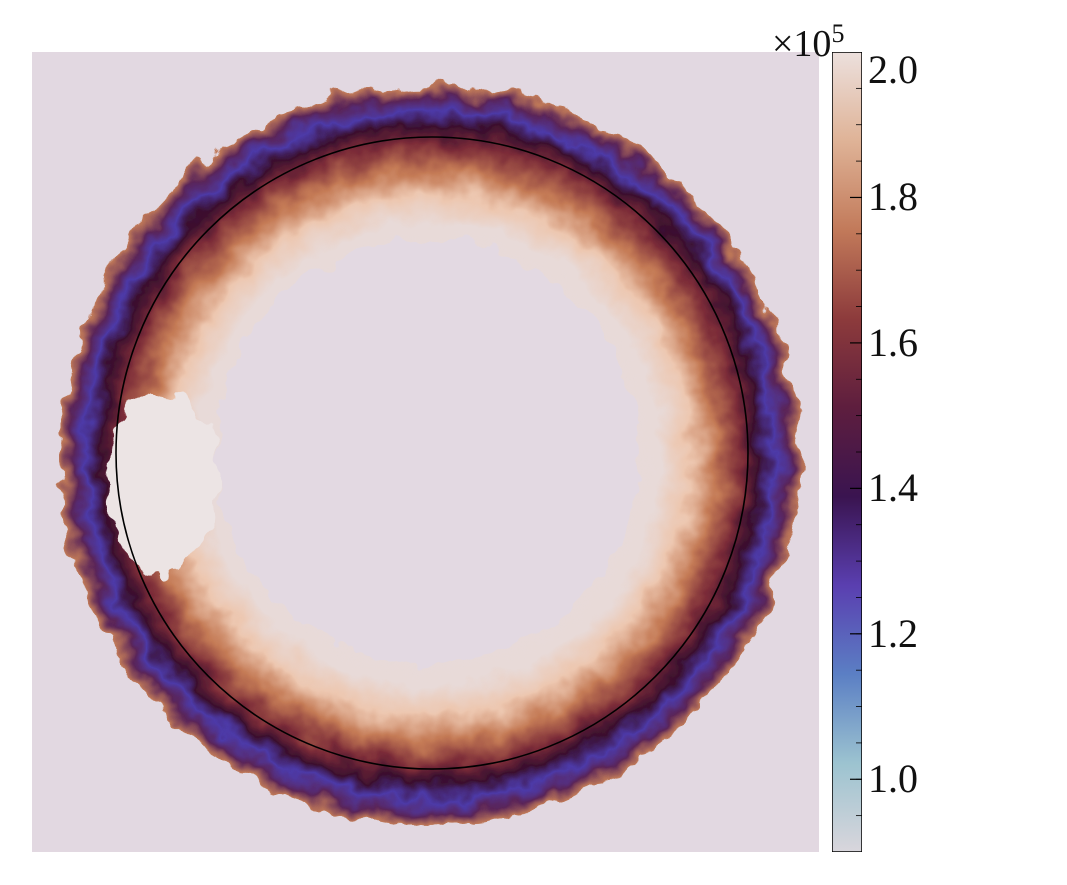  Describe the element at coordinates (893, 342) in the screenshot. I see `colorbar-tick-label: 1.6` at that location.